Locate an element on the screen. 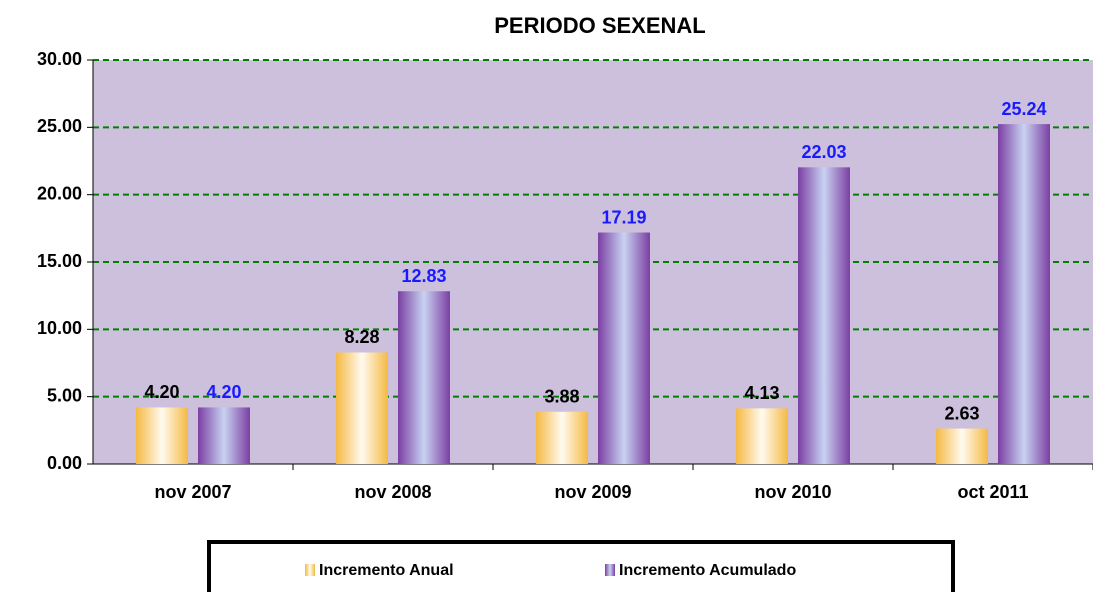 The image size is (1093, 592). value-label: 22.03 is located at coordinates (823, 152).